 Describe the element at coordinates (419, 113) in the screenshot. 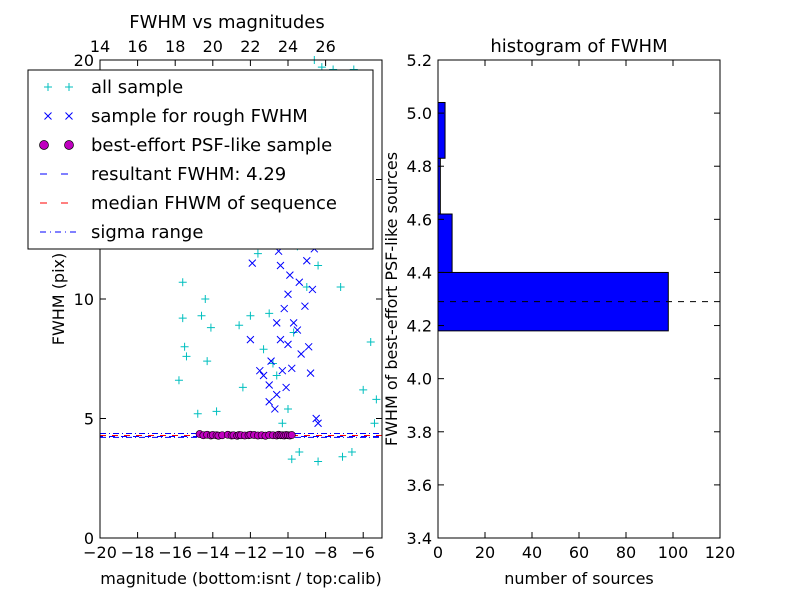

I see `histogram-ytick-label-8: 5.0` at that location.